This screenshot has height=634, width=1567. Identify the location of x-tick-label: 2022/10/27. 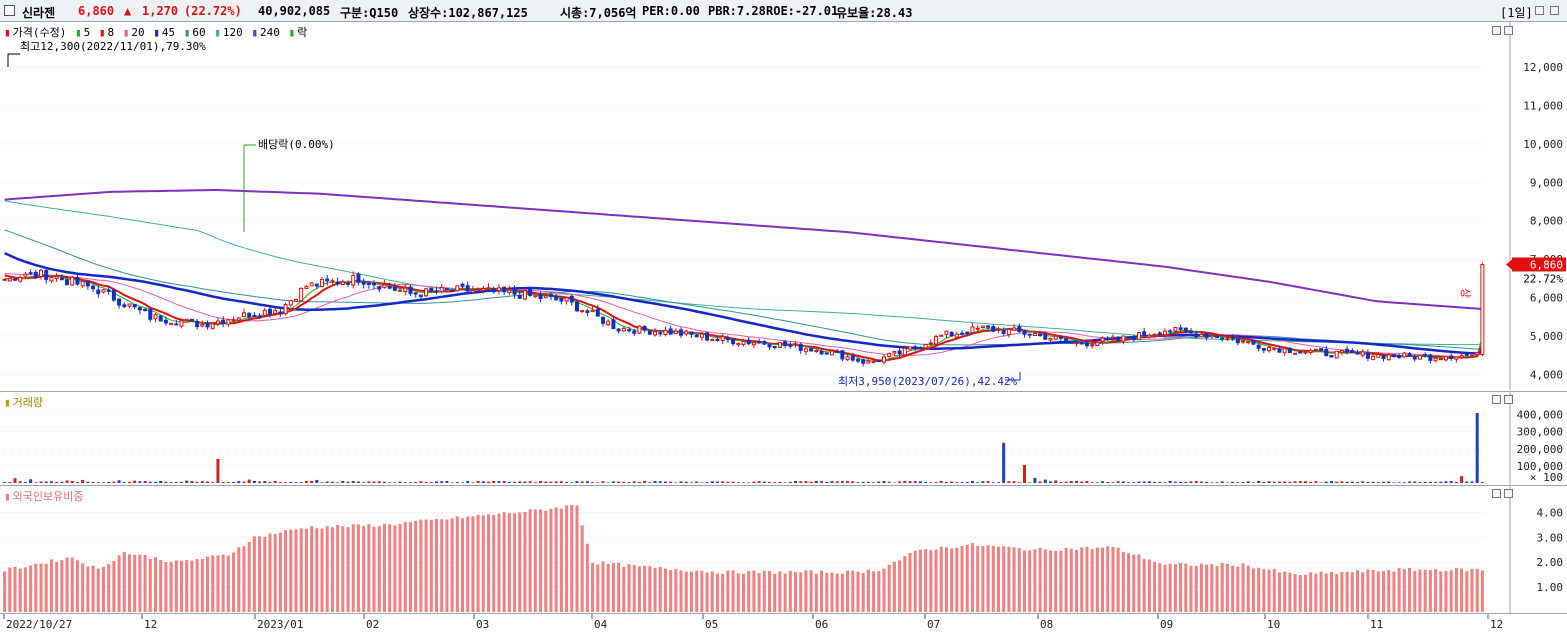
(39, 624).